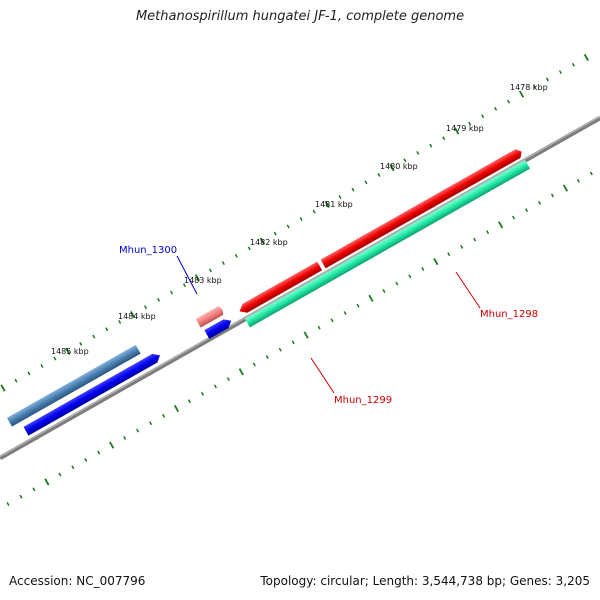 The image size is (600, 600). Describe the element at coordinates (218, 327) in the screenshot. I see `feature-blue-small` at that location.